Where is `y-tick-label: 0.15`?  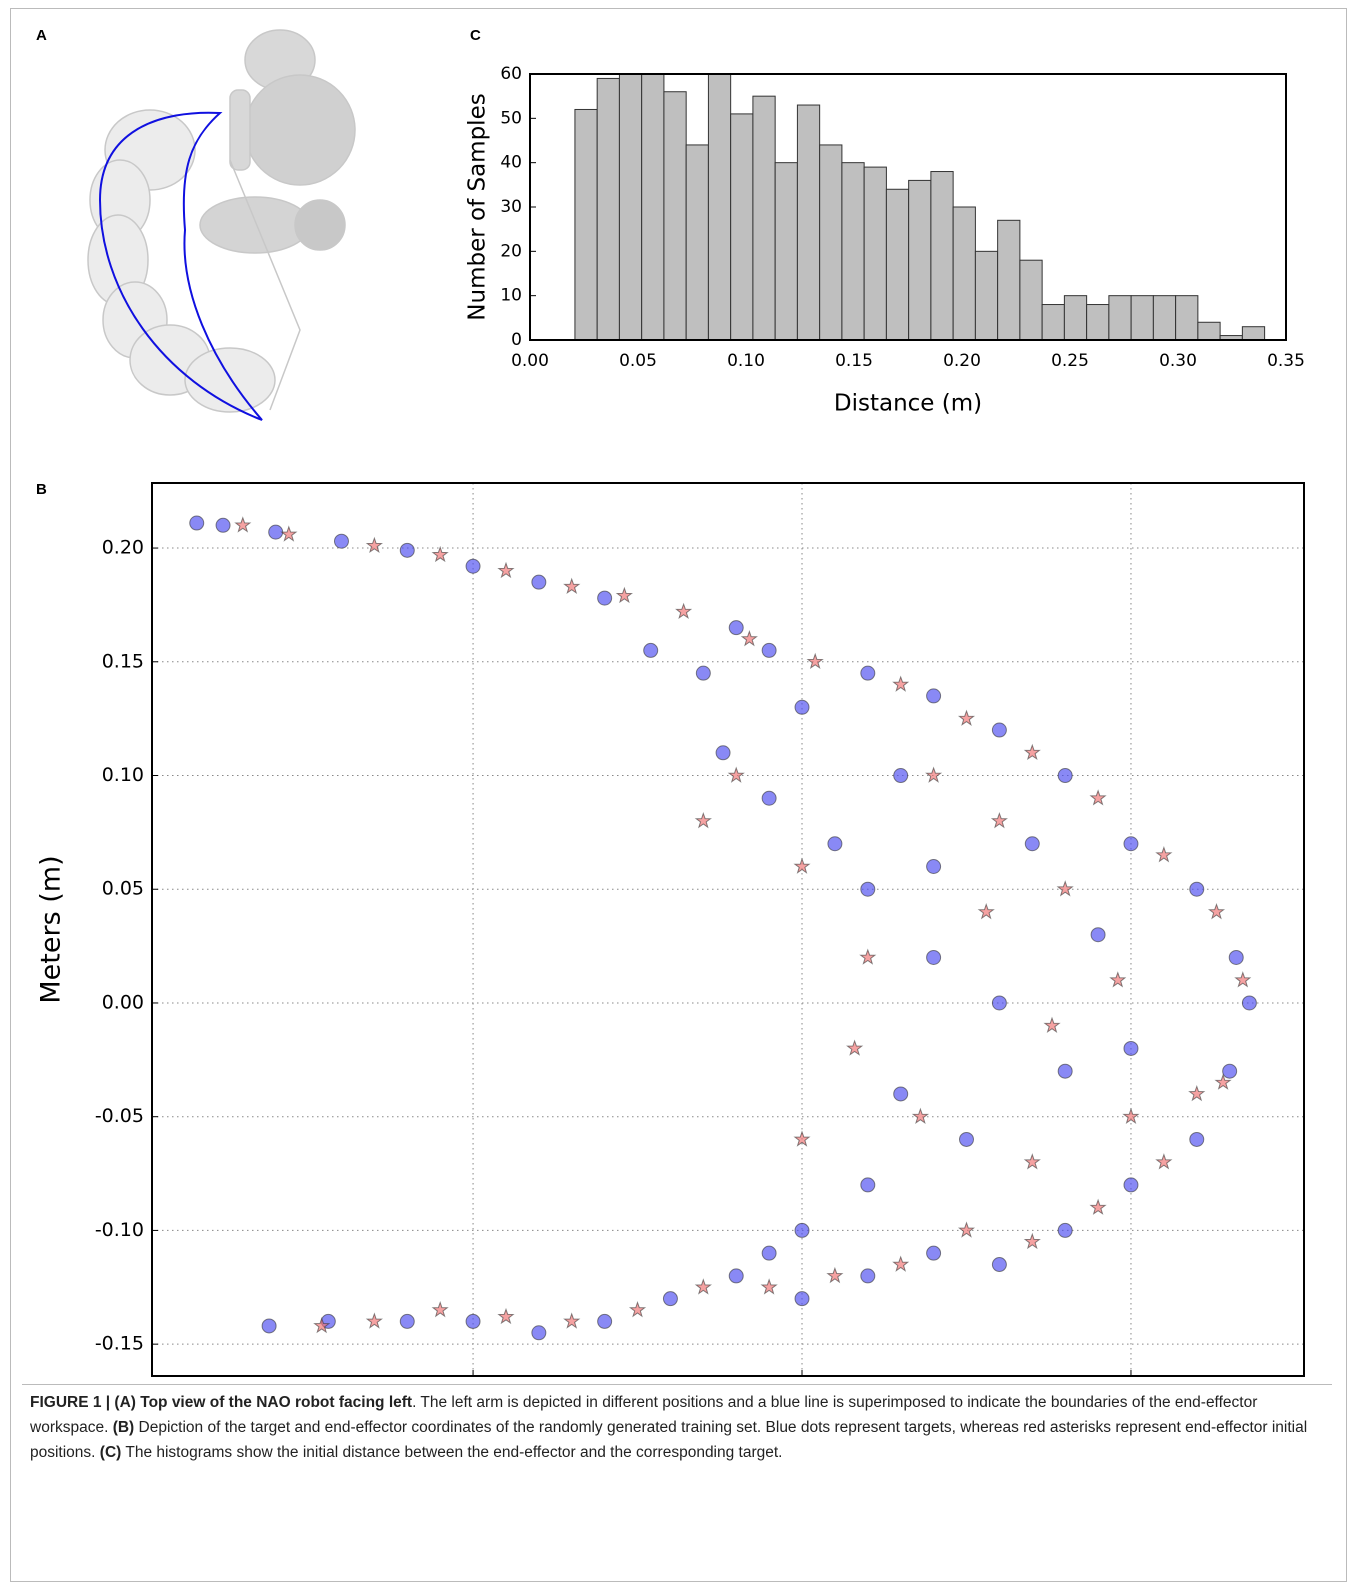
y-tick-label: 0.15 is located at coordinates (123, 661).